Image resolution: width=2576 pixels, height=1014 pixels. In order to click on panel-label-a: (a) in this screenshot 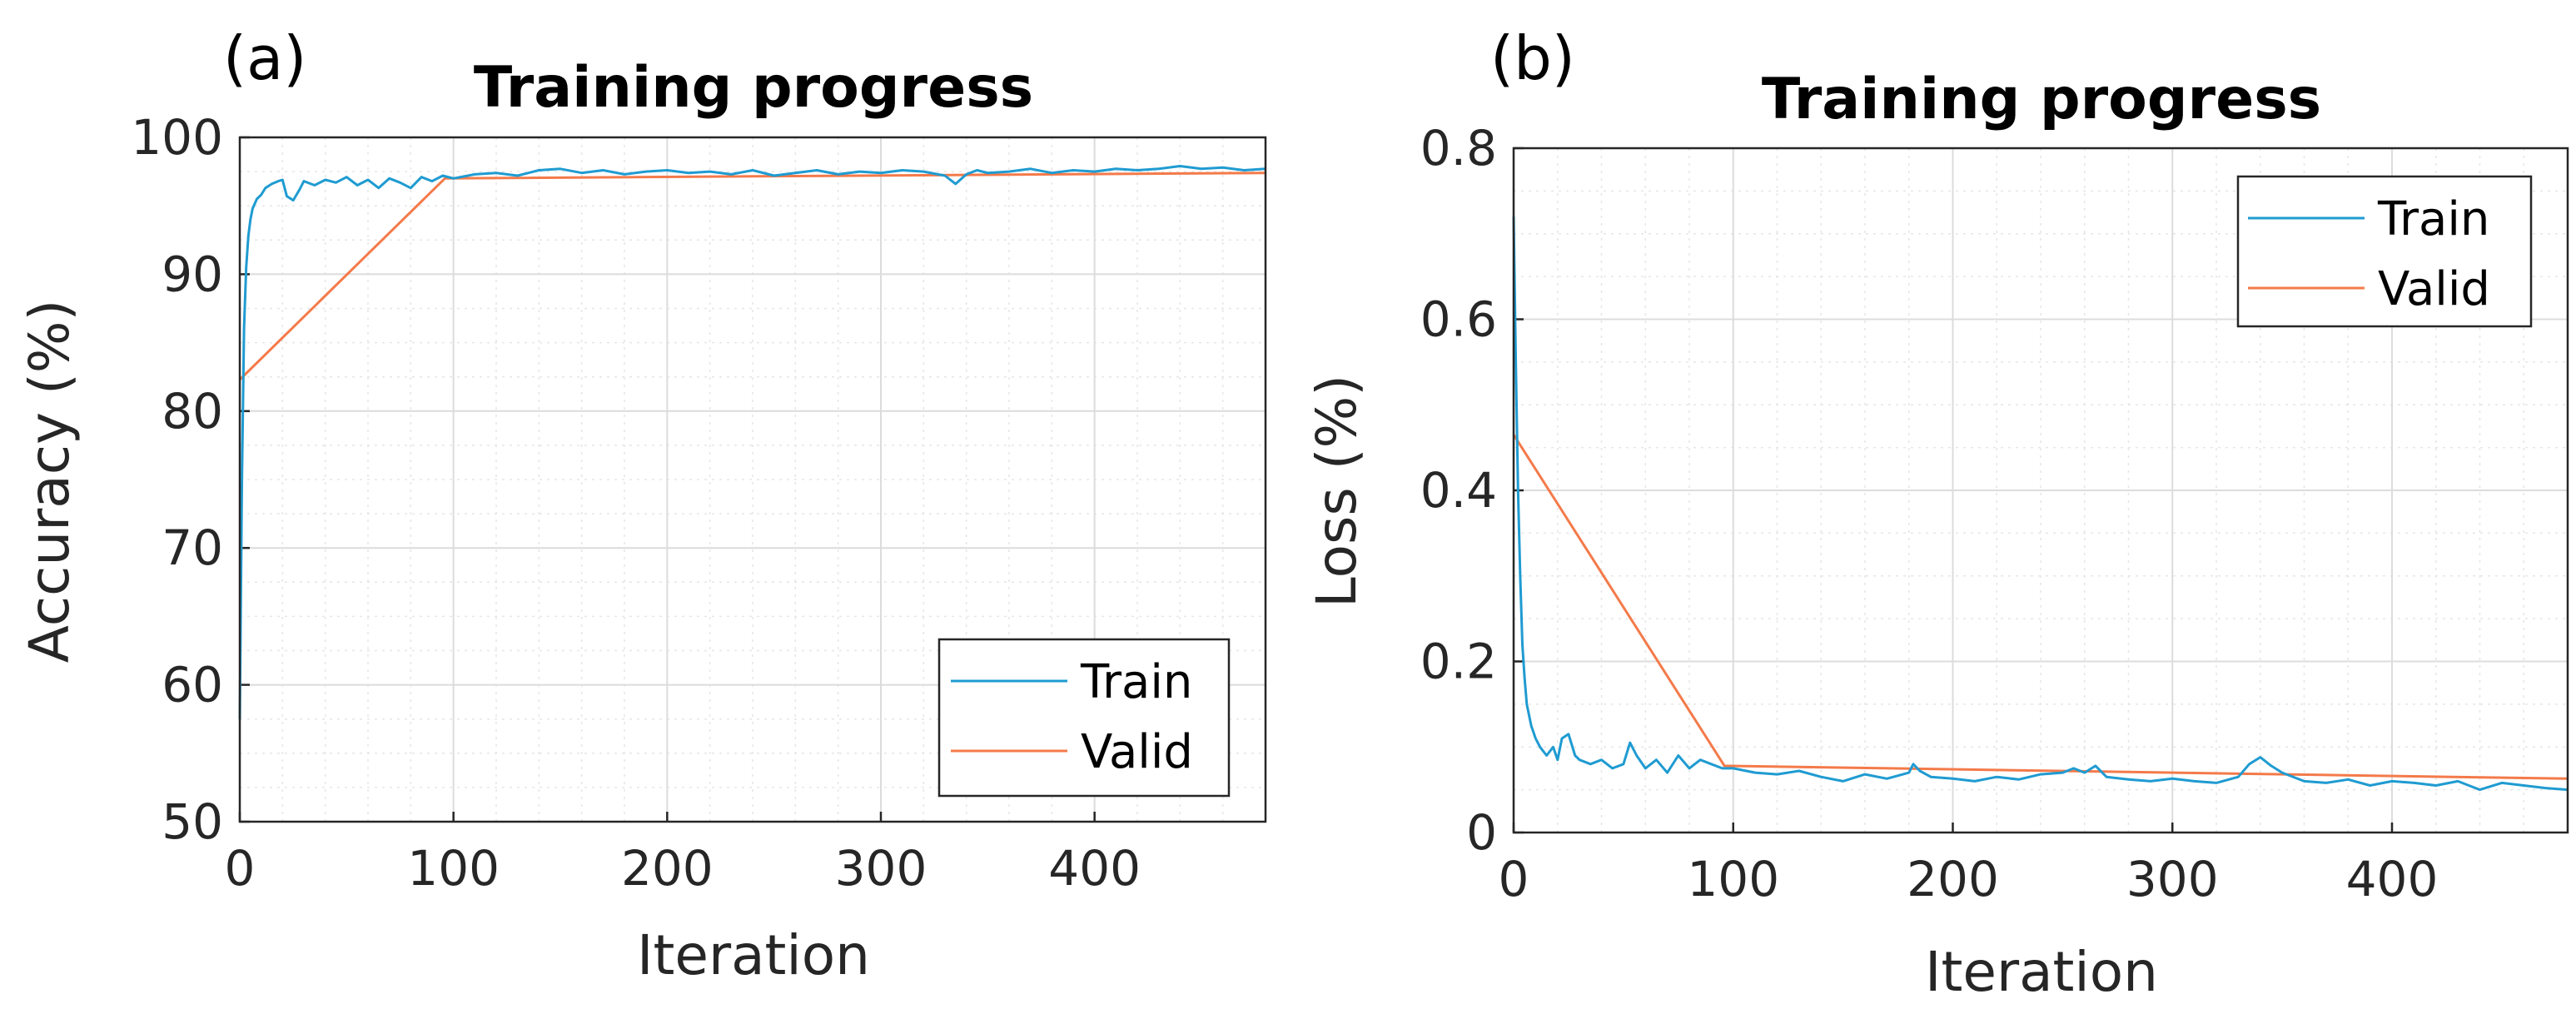, I will do `click(264, 58)`.